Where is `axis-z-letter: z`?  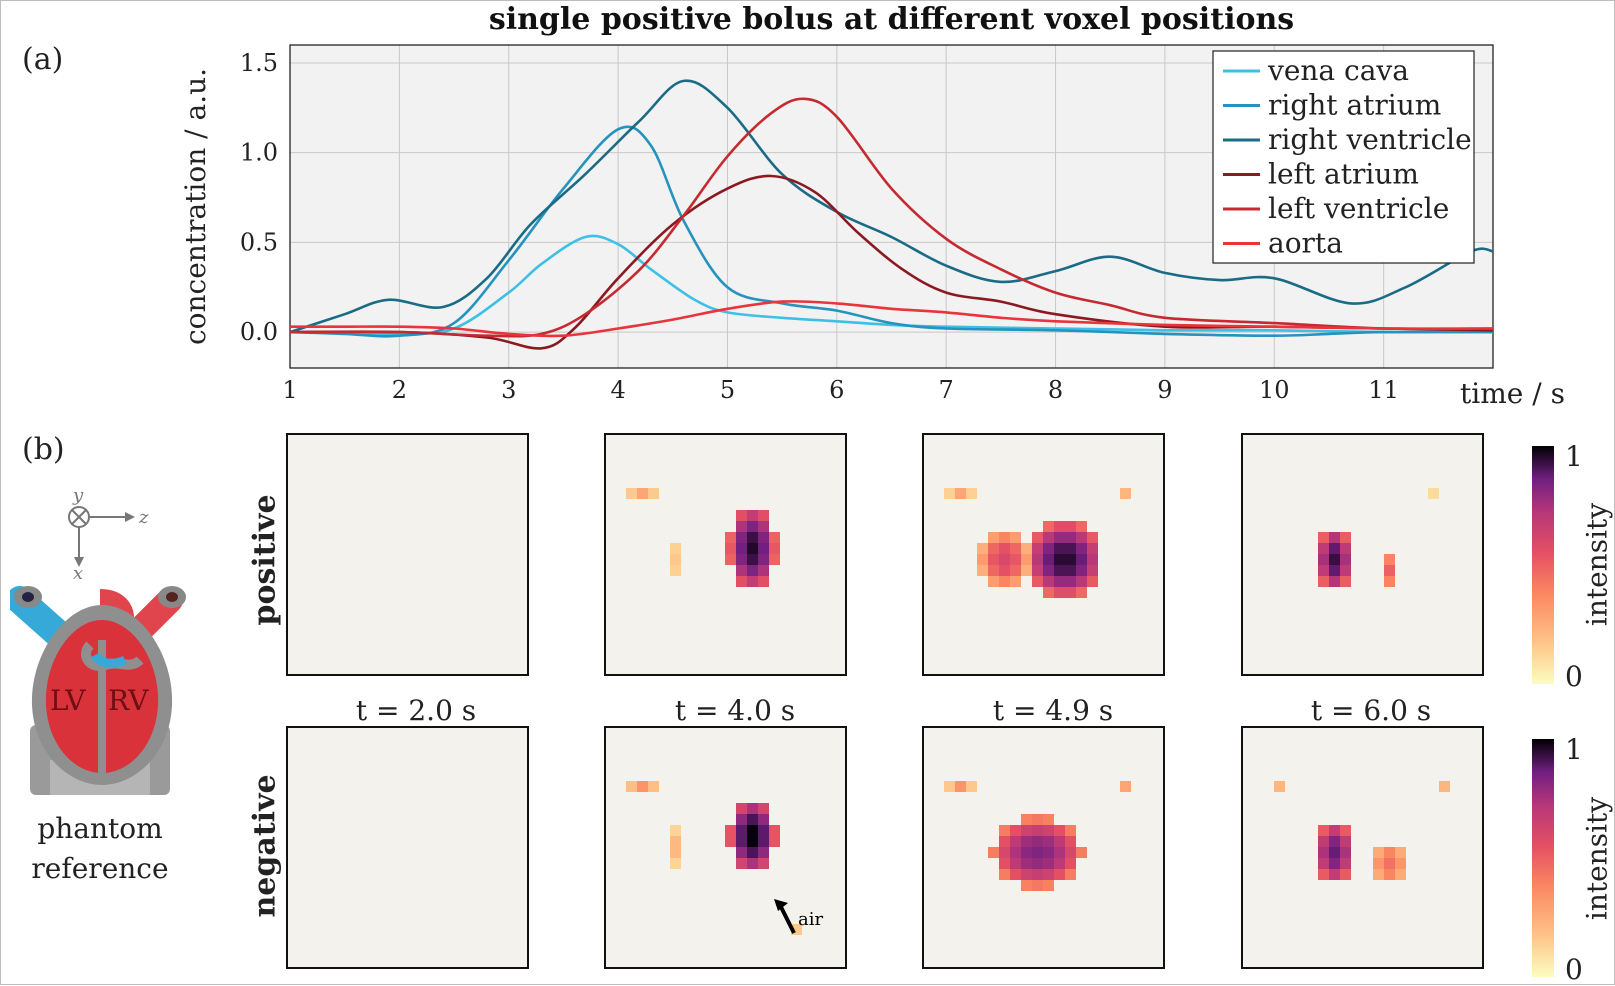
axis-z-letter: z is located at coordinates (143, 517).